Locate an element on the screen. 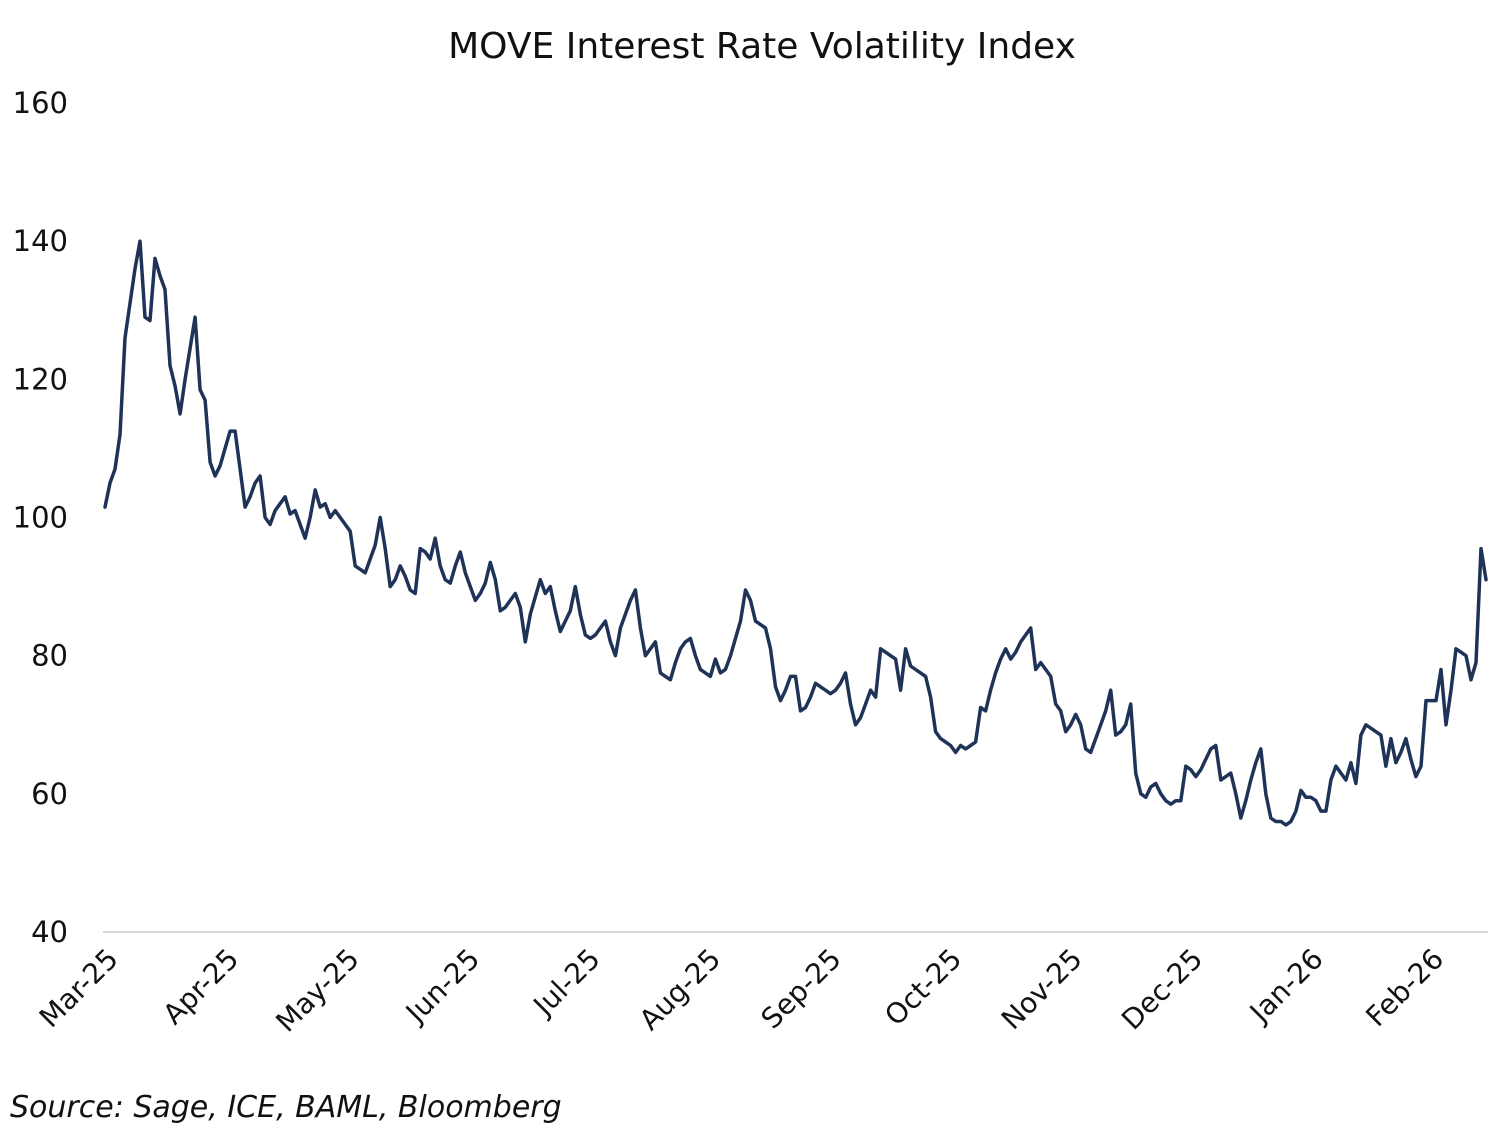 The width and height of the screenshot is (1504, 1130). y-tick-label: 160 is located at coordinates (40, 103).